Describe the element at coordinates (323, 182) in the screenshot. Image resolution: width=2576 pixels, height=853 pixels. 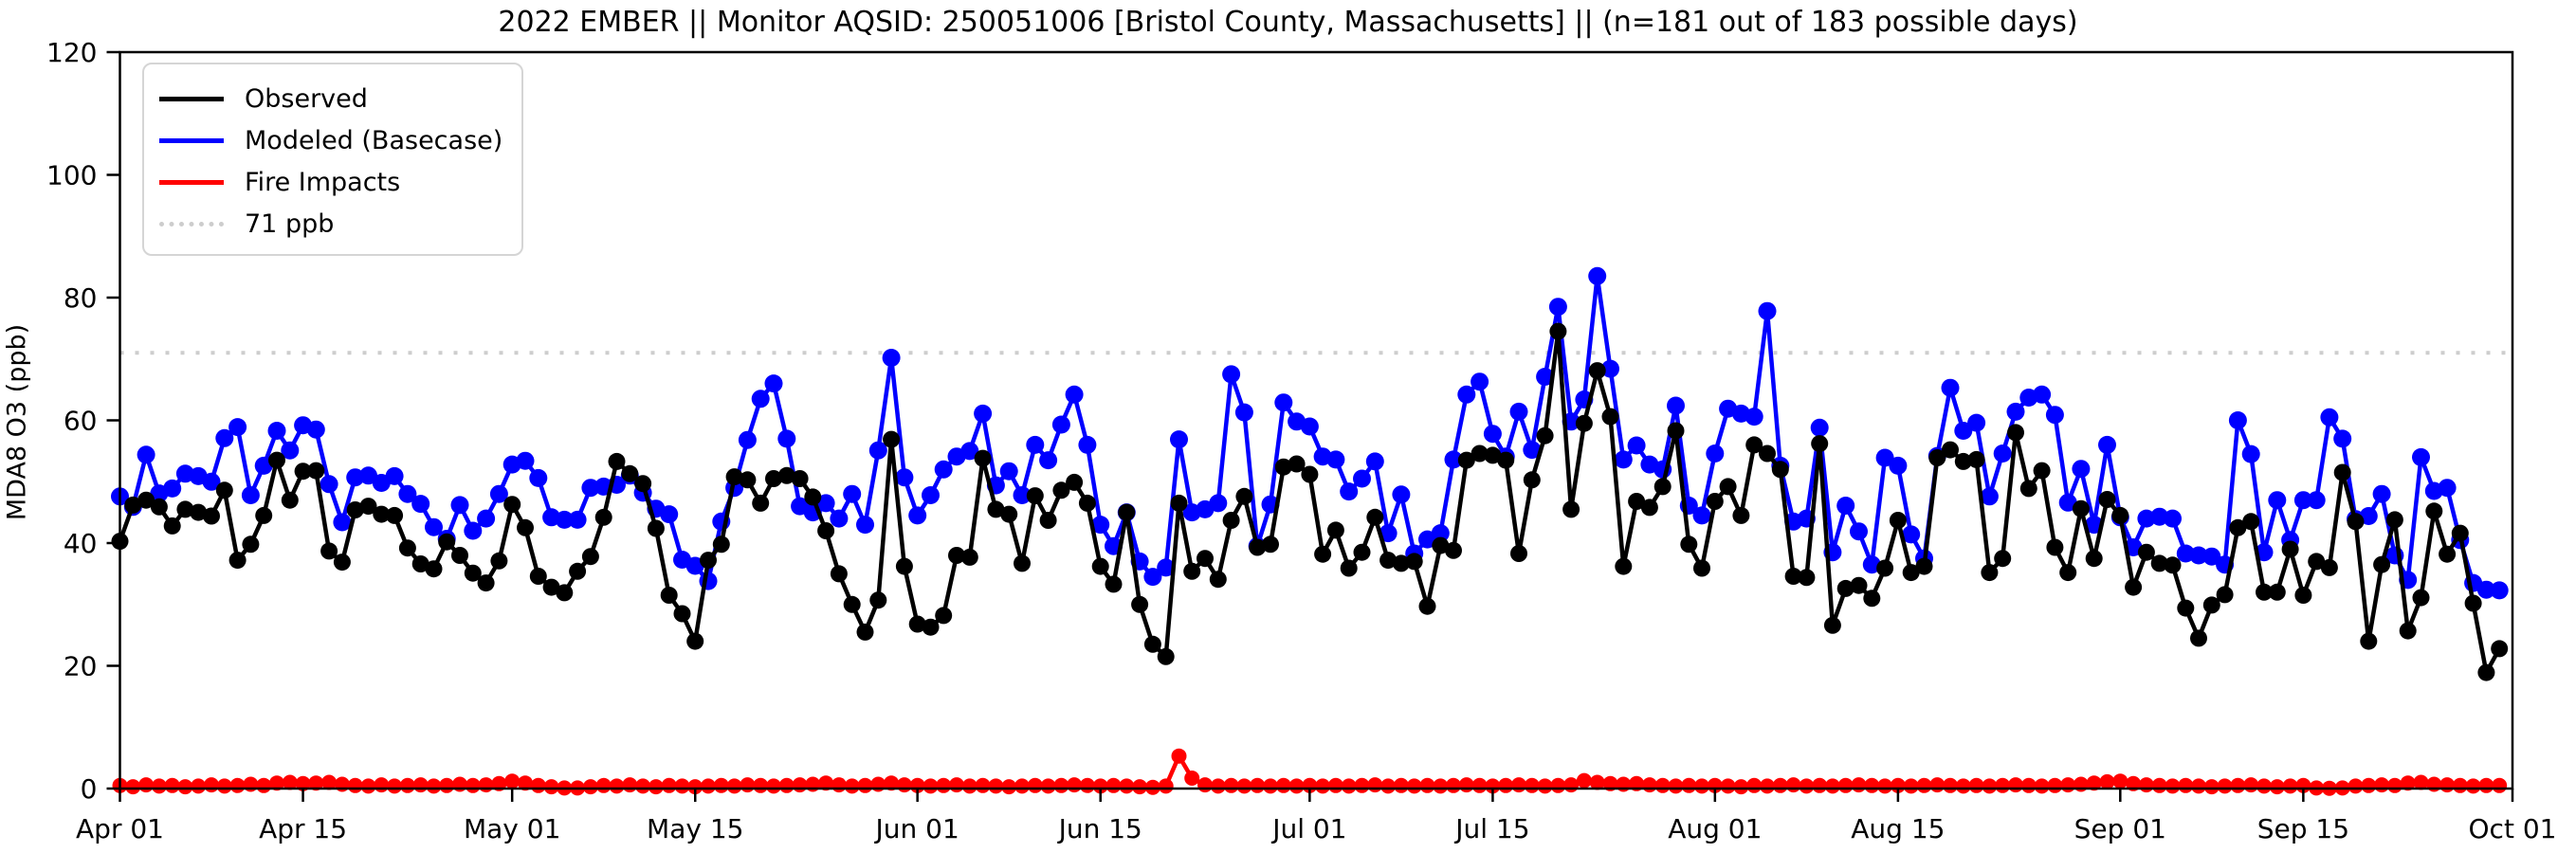
I see `legend-label-fire: Fire Impacts` at that location.